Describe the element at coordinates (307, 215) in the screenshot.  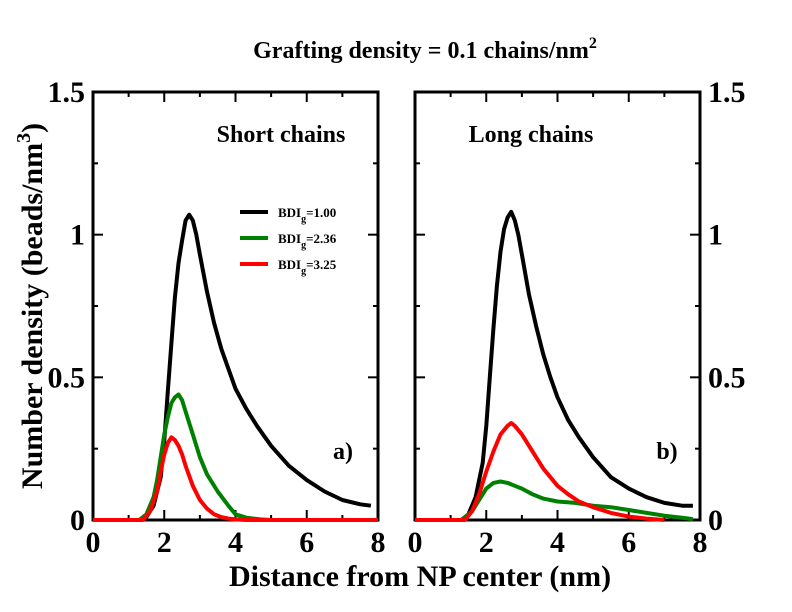
I see `legend-label: BDIg=1.00` at that location.